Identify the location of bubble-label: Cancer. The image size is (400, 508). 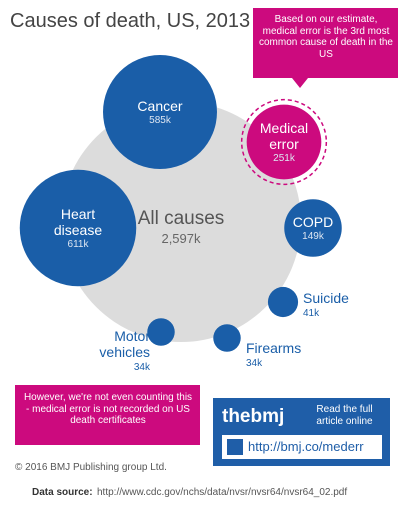
(160, 105).